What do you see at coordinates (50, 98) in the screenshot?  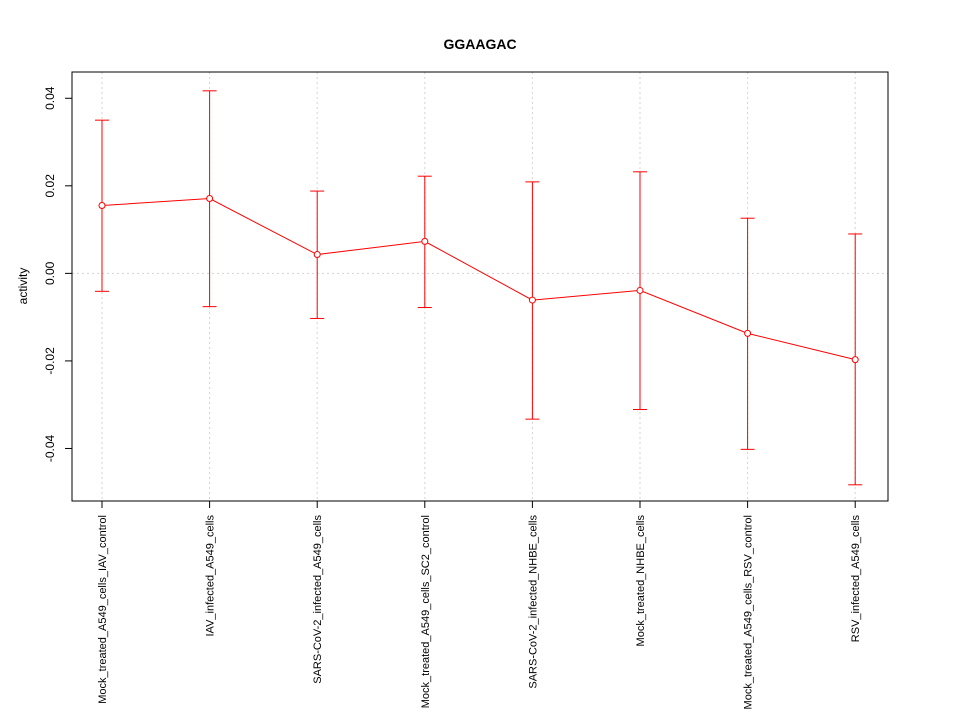 I see `y-tick-label: 0.04` at bounding box center [50, 98].